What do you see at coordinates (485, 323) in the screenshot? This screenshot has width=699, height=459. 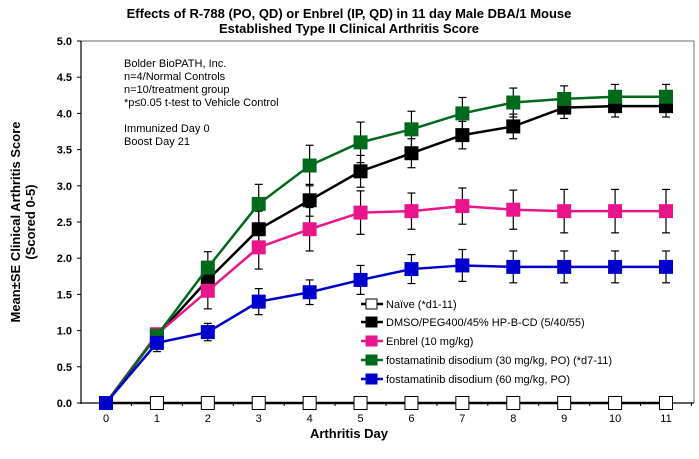 I see `legend-label: DMSO/PEG400/45% HP-B-CD (5/40/55)` at bounding box center [485, 323].